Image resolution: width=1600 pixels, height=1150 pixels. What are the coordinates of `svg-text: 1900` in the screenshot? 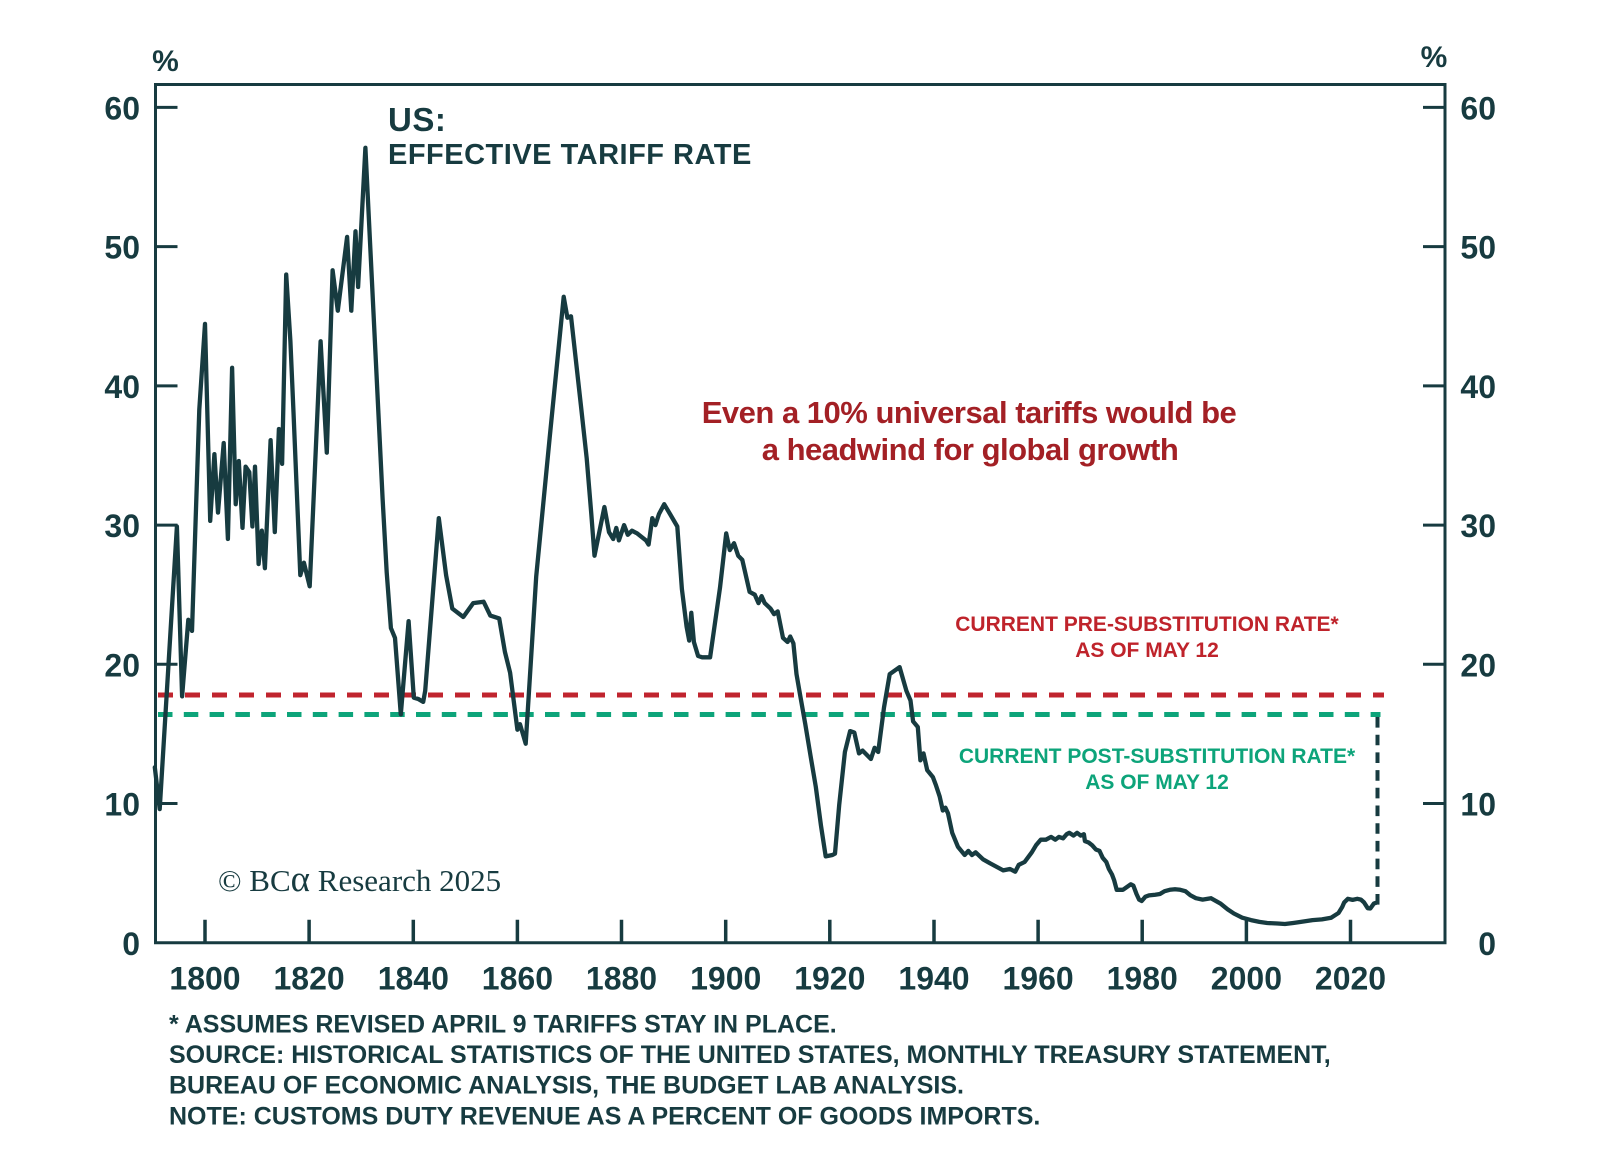 It's located at (725, 979).